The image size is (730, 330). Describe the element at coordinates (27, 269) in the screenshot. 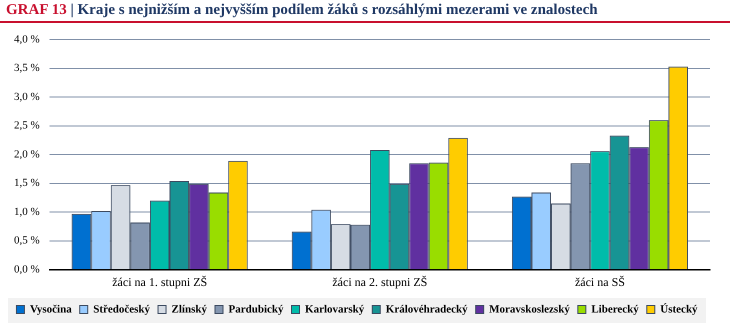

I see `y-tick-label: 0,0 %` at that location.